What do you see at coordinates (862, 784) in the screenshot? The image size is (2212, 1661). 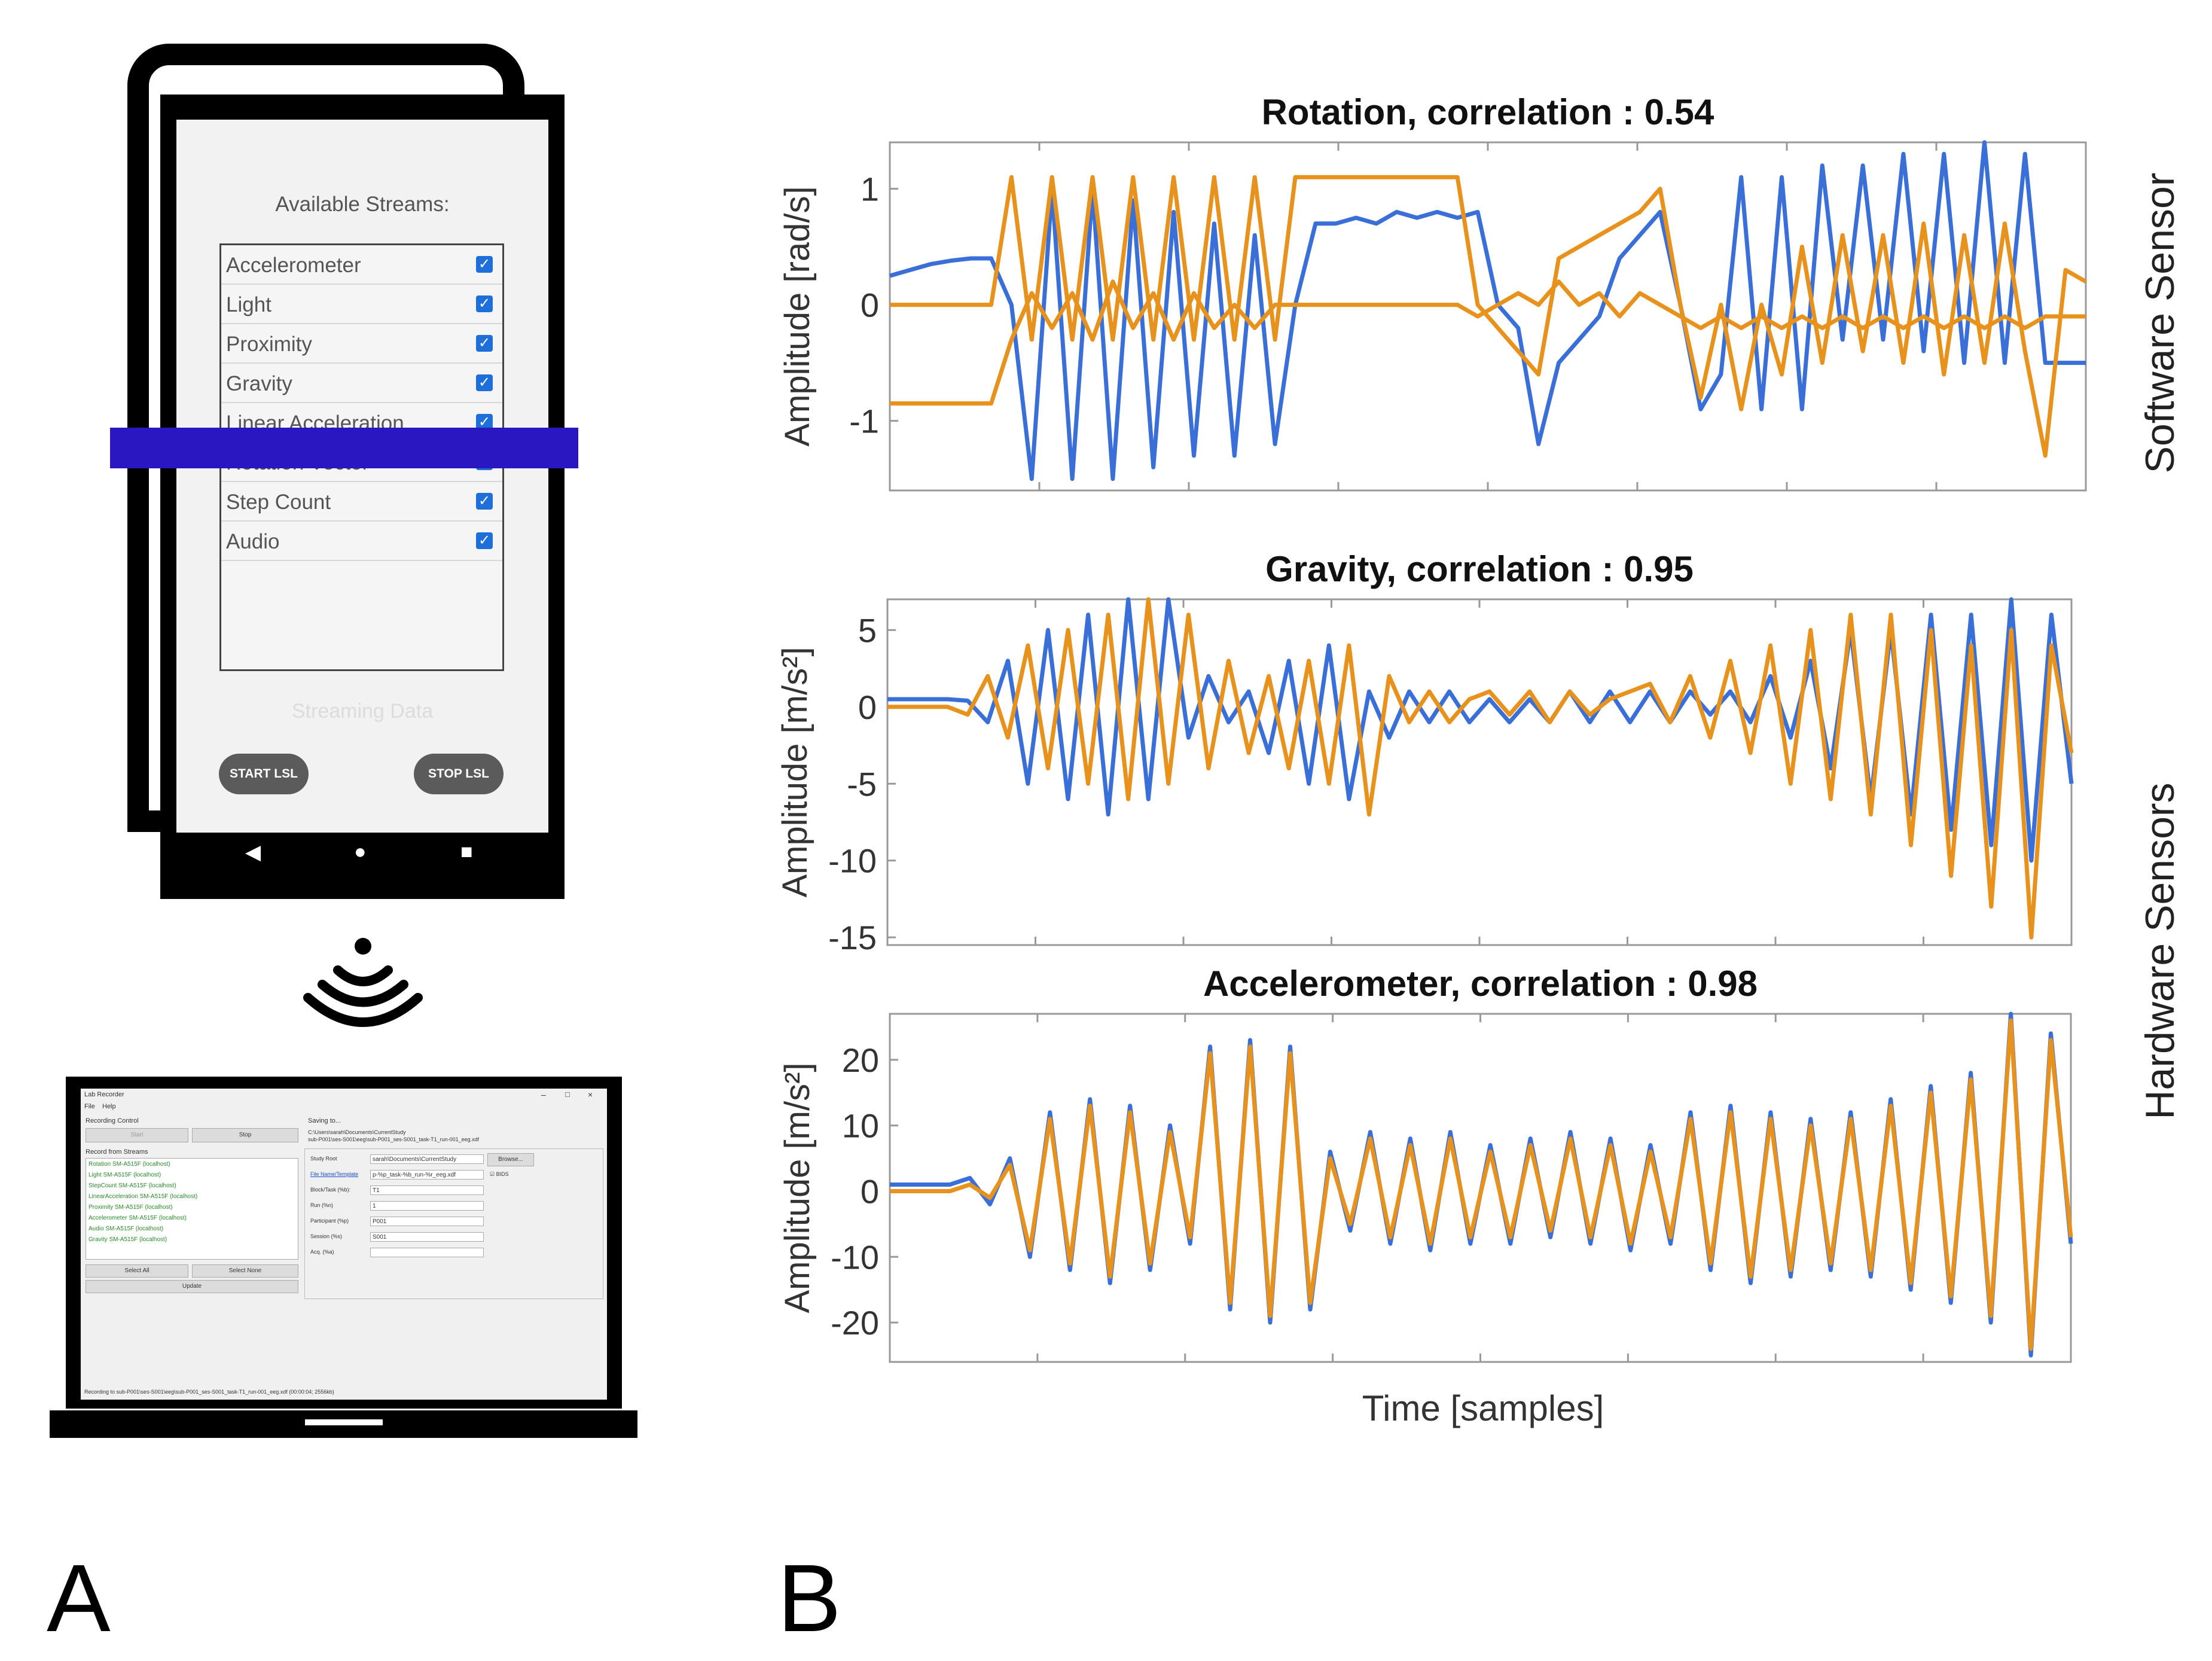 I see `y-tick-label: -5` at bounding box center [862, 784].